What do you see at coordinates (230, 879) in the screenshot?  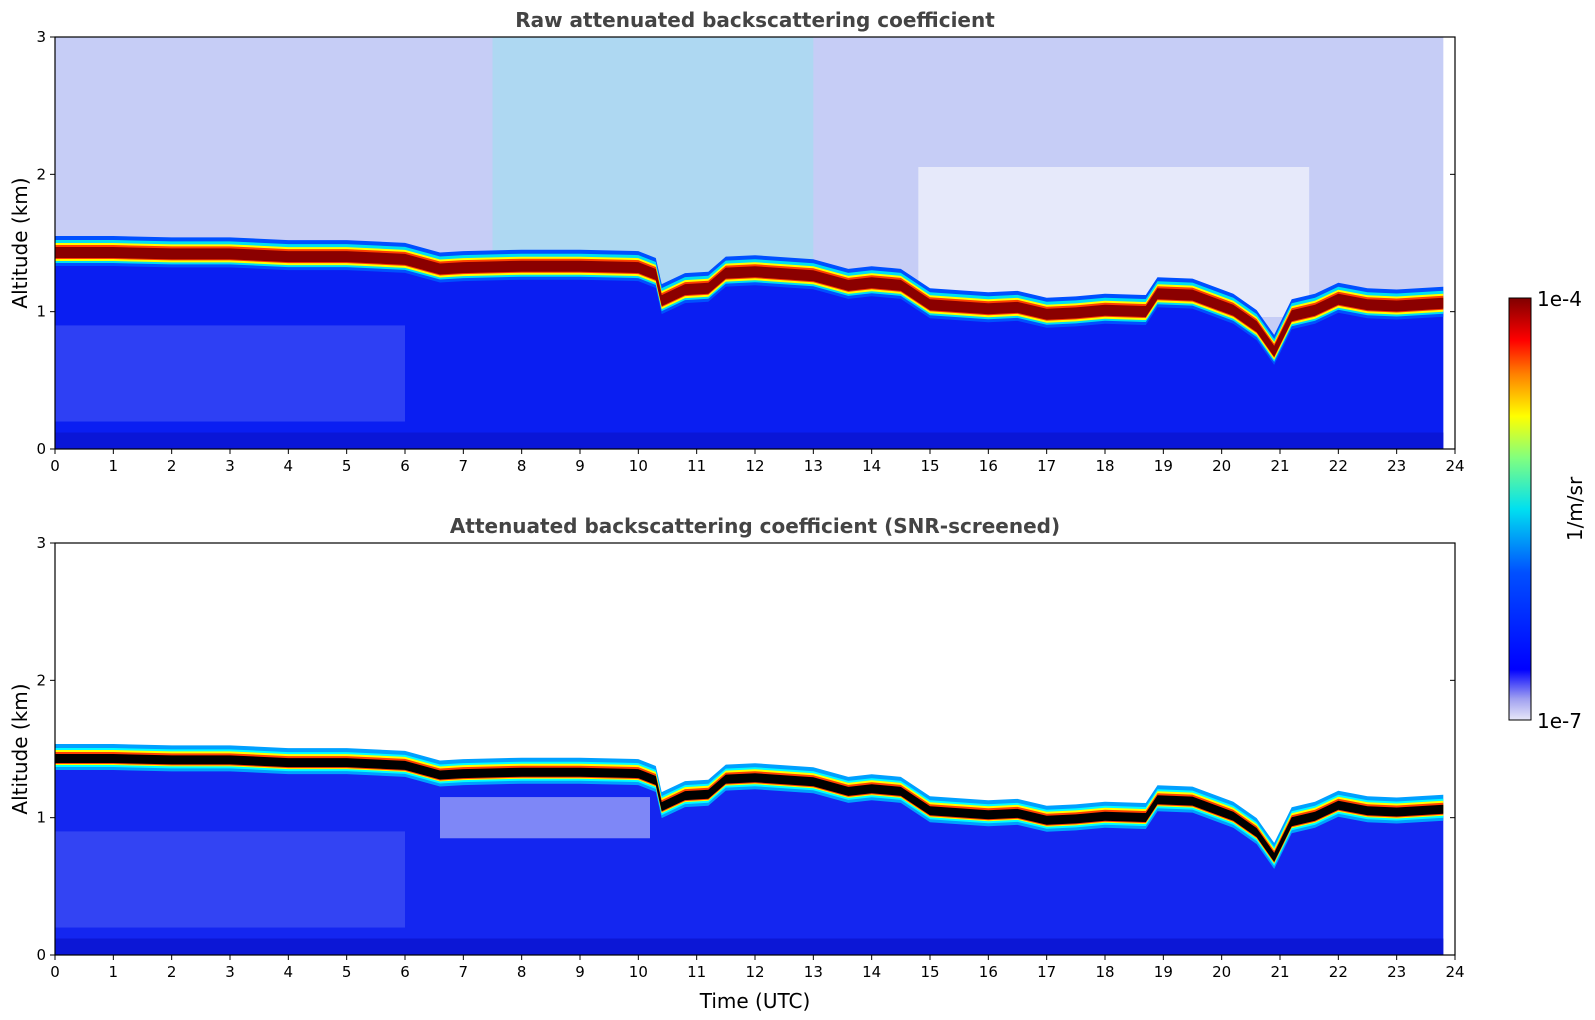 I see `panel2-haze-layer` at bounding box center [230, 879].